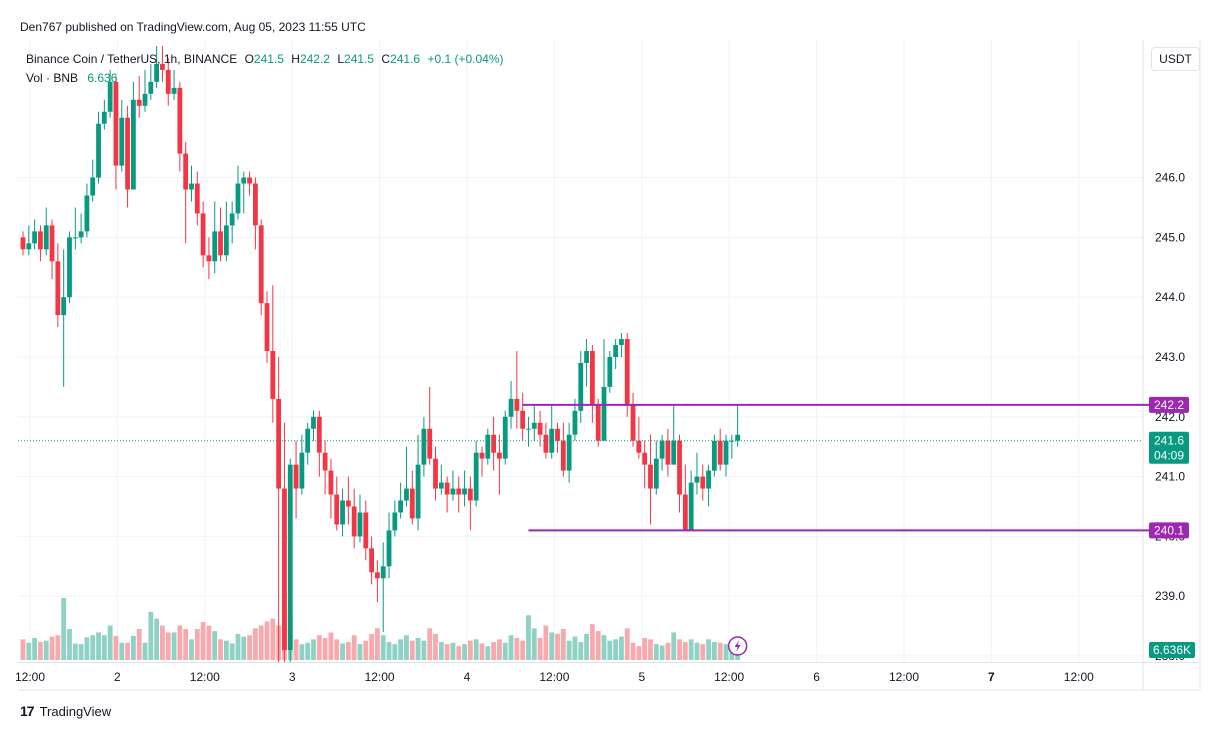 The width and height of the screenshot is (1220, 740). What do you see at coordinates (1170, 297) in the screenshot?
I see `y-tick-label: 244.0` at bounding box center [1170, 297].